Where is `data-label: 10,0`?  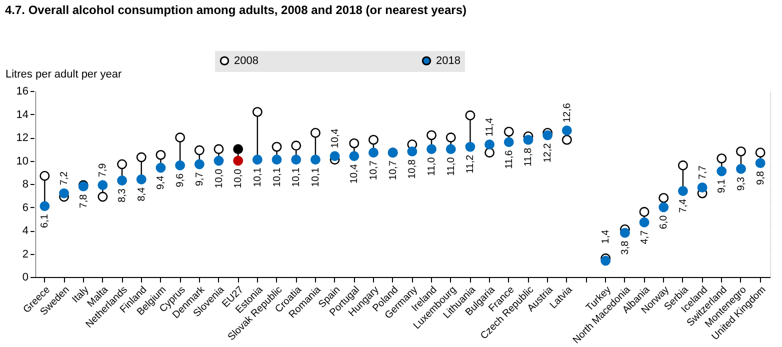
data-label: 10,0 is located at coordinates (219, 178).